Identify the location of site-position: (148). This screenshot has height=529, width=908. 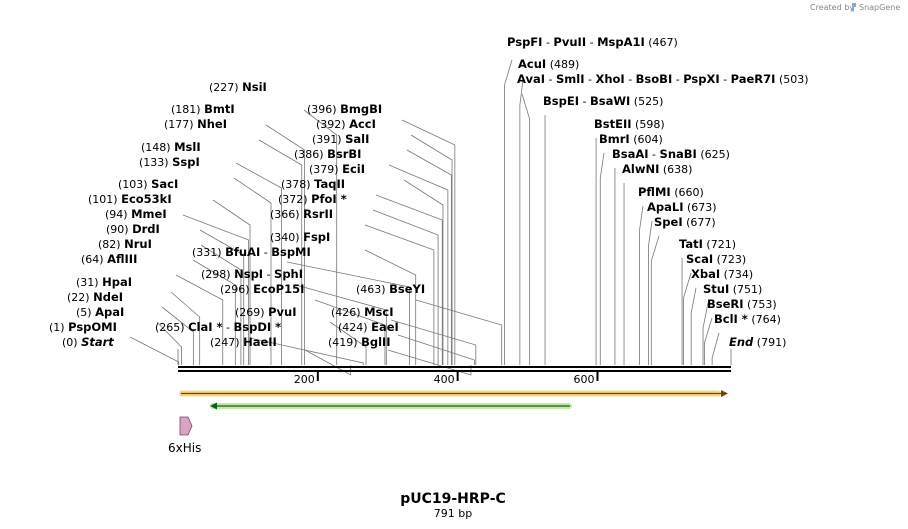
(156, 147).